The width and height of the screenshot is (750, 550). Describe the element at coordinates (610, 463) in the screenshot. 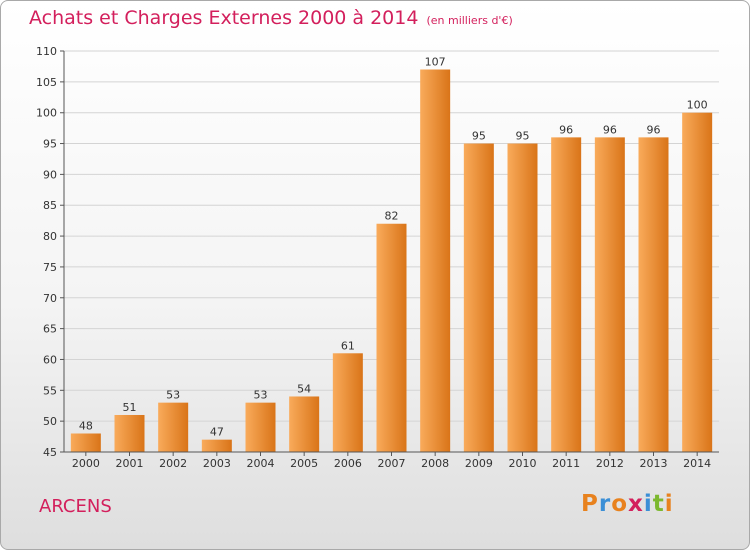

I see `x-tick-label: 2012` at that location.